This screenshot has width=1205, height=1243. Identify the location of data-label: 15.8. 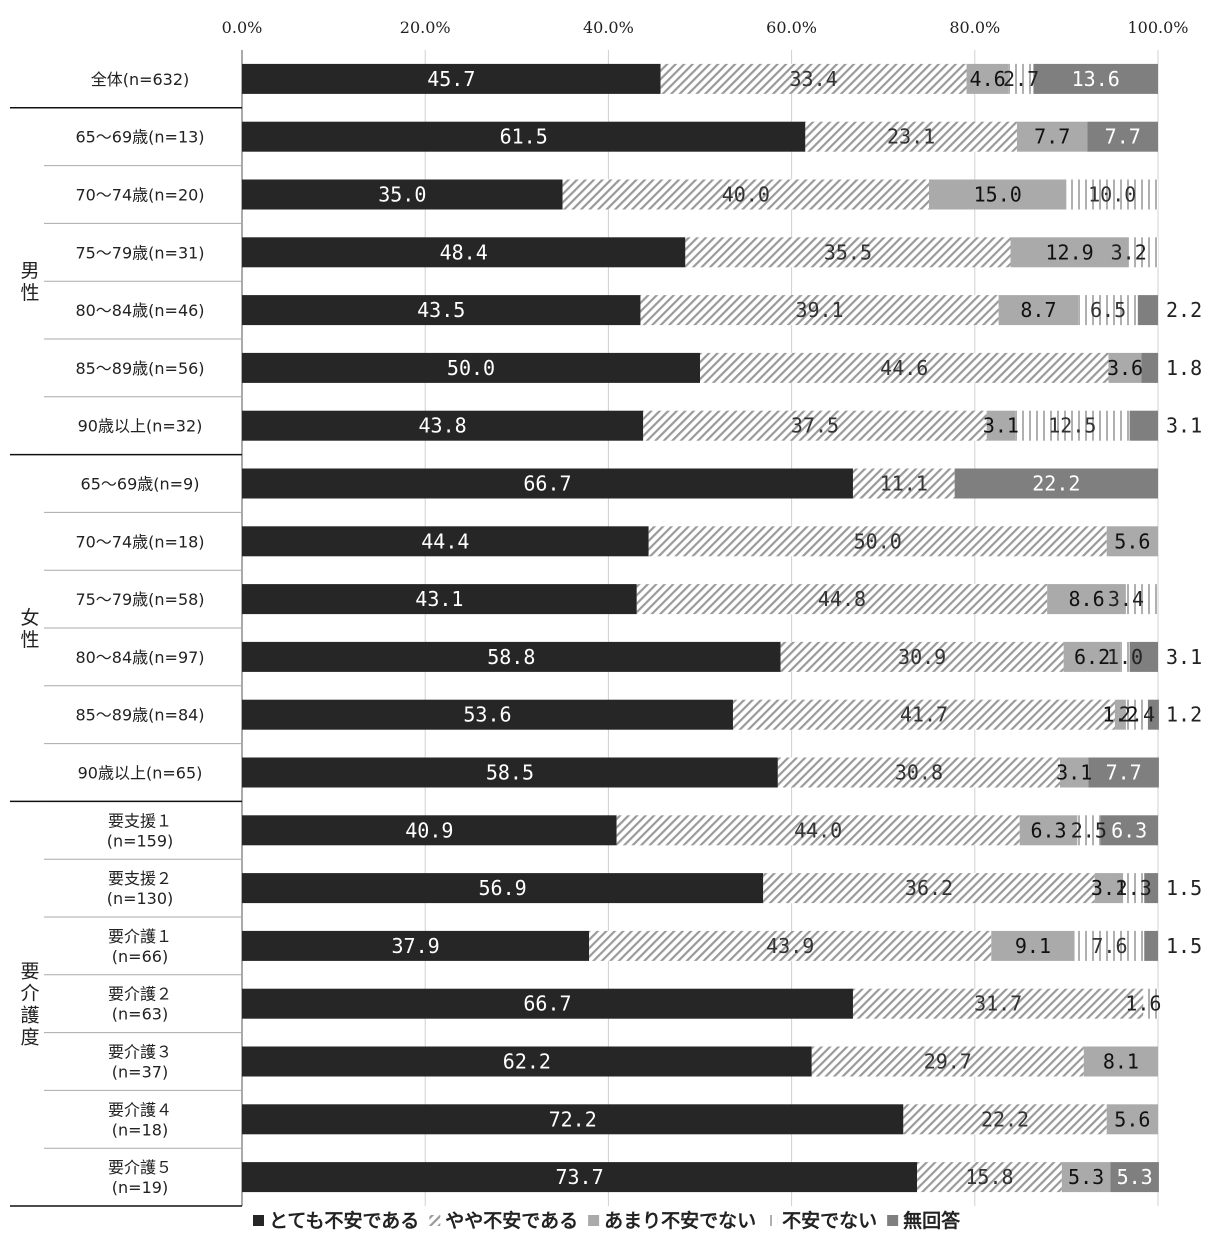
(989, 1177).